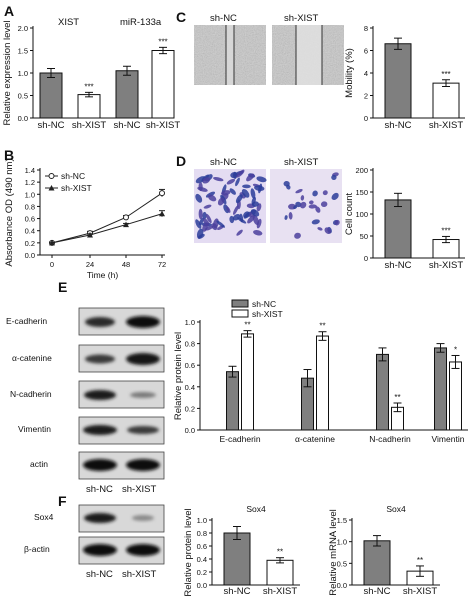  Describe the element at coordinates (23, 96) in the screenshot. I see `y-tick-label: 0.5` at that location.